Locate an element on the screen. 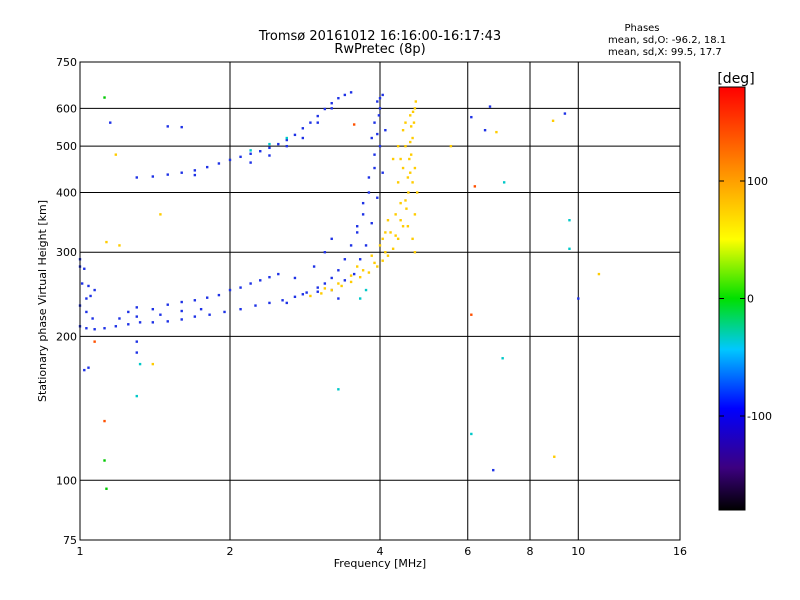  x-tick-label: 1 is located at coordinates (80, 551).